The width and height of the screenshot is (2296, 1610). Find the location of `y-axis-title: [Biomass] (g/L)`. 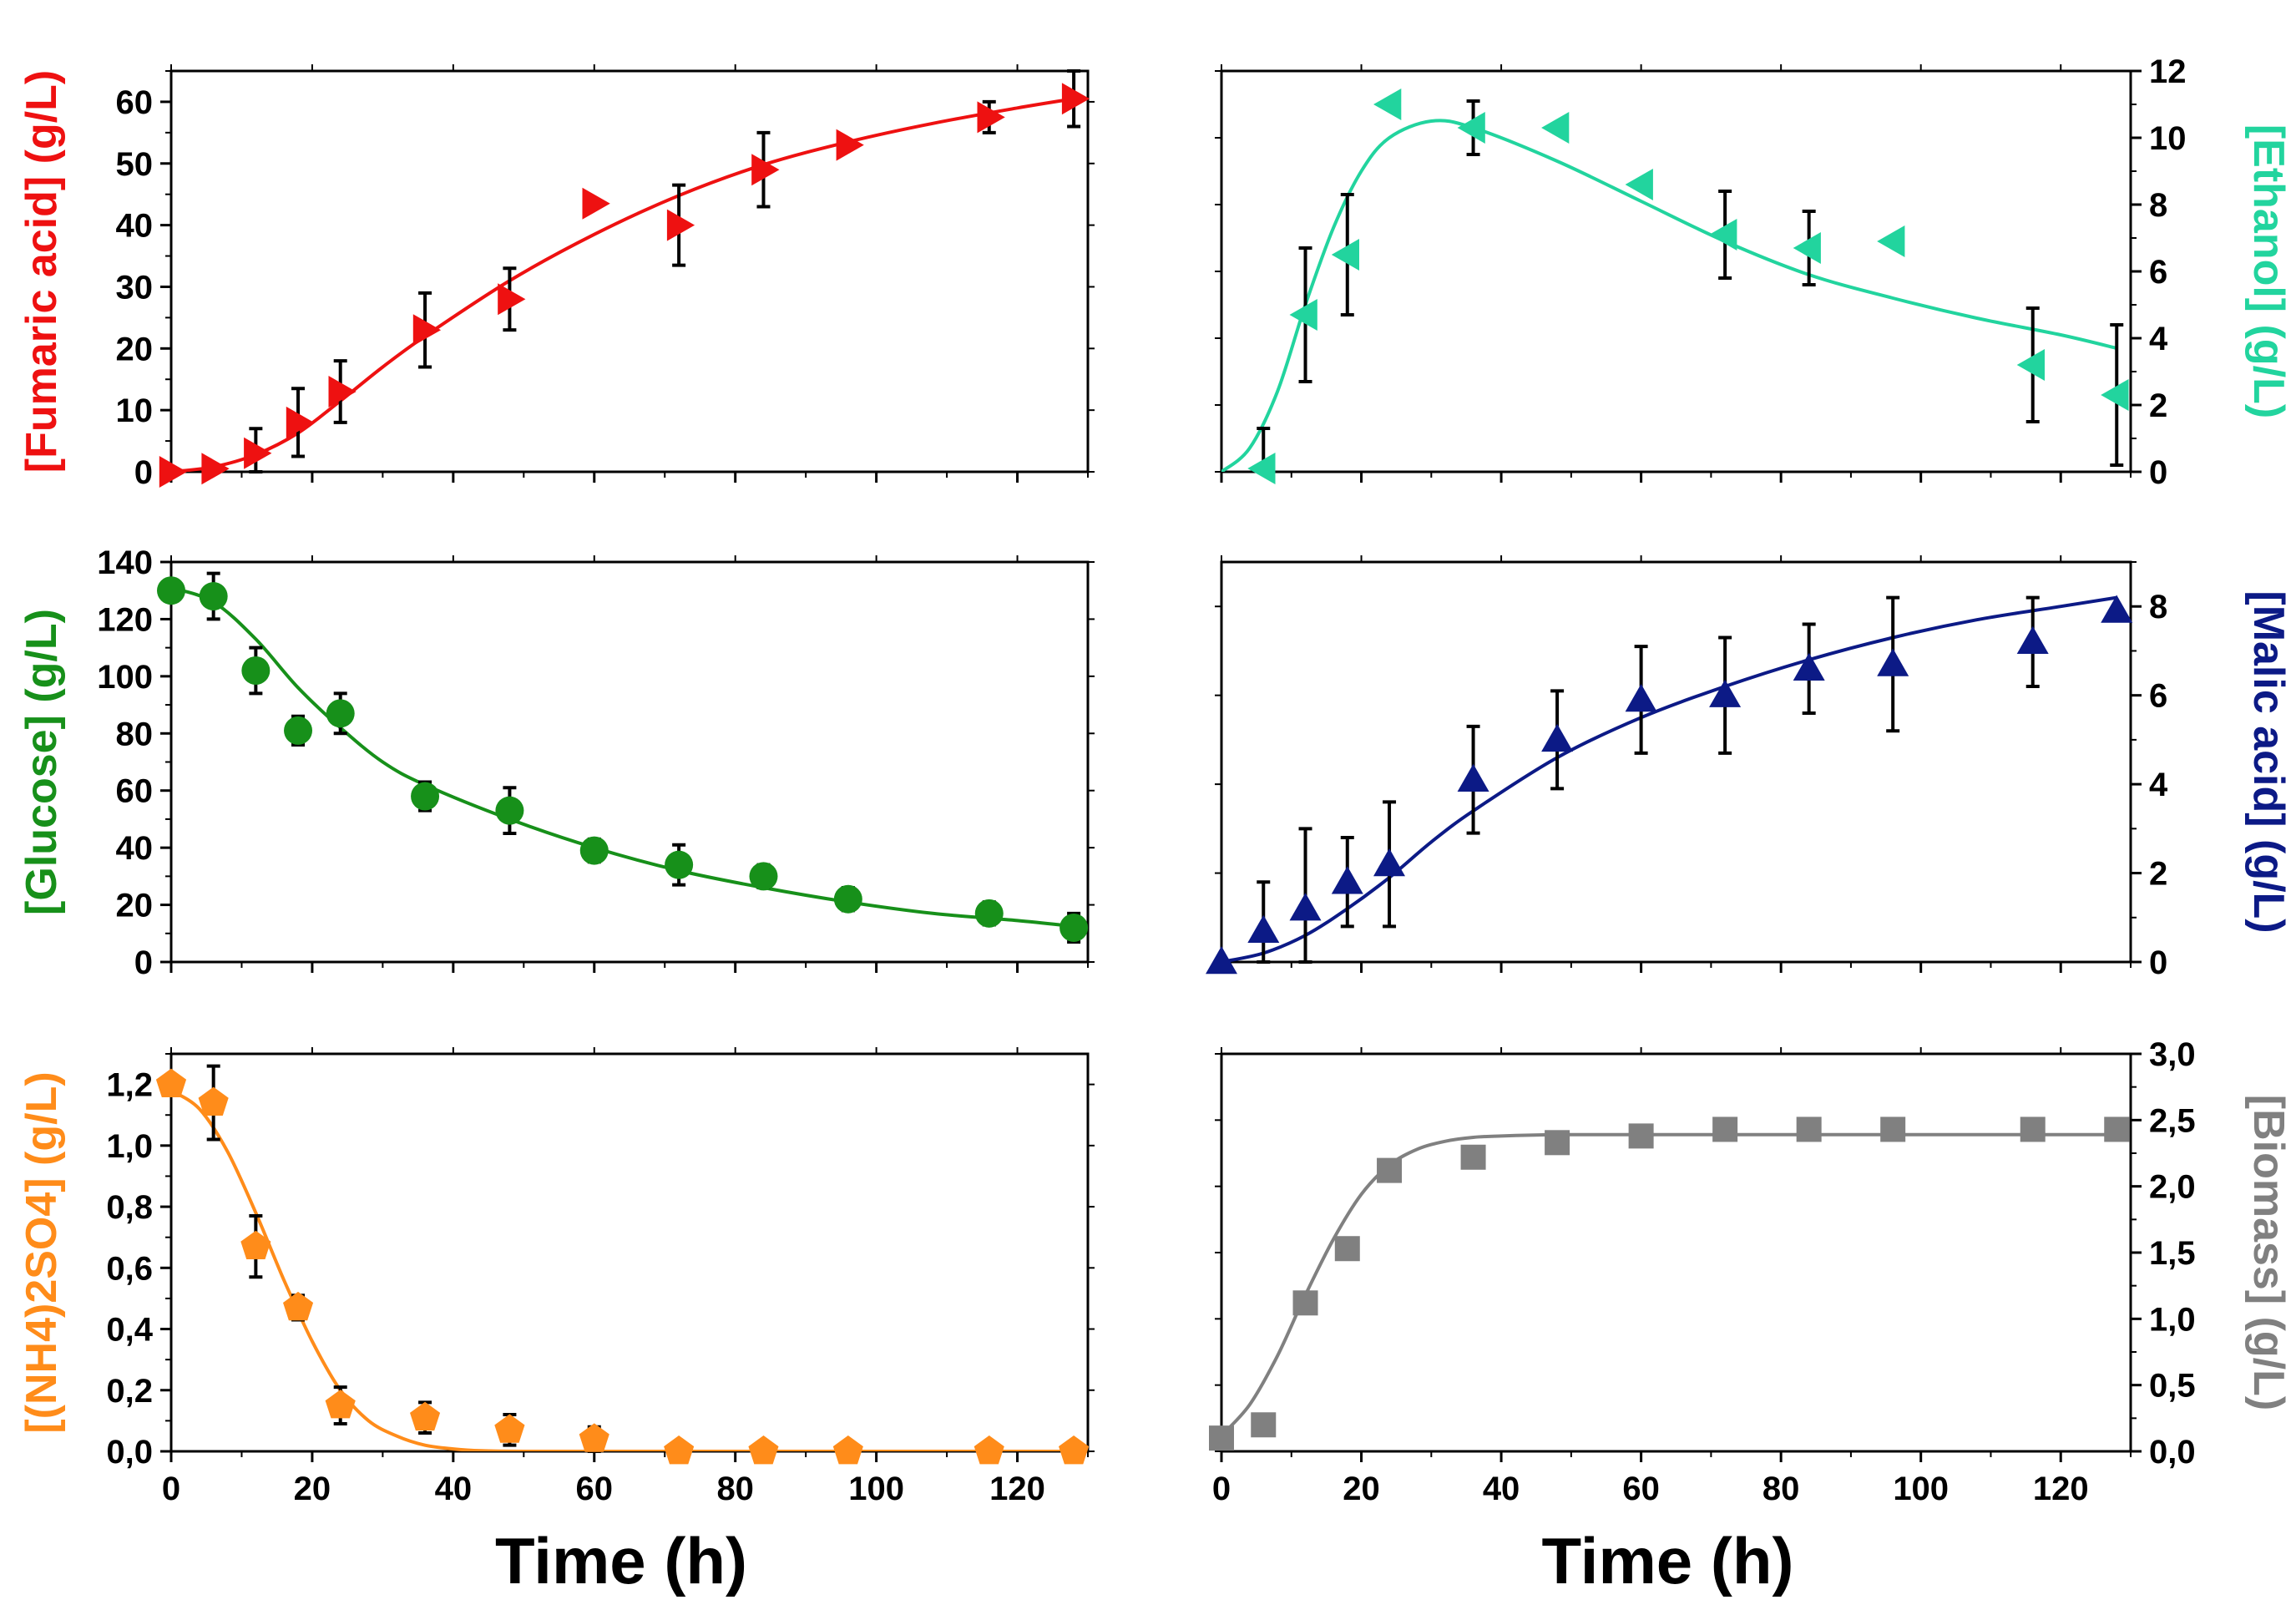

y-axis-title: [Biomass] (g/L) is located at coordinates (2268, 1252).